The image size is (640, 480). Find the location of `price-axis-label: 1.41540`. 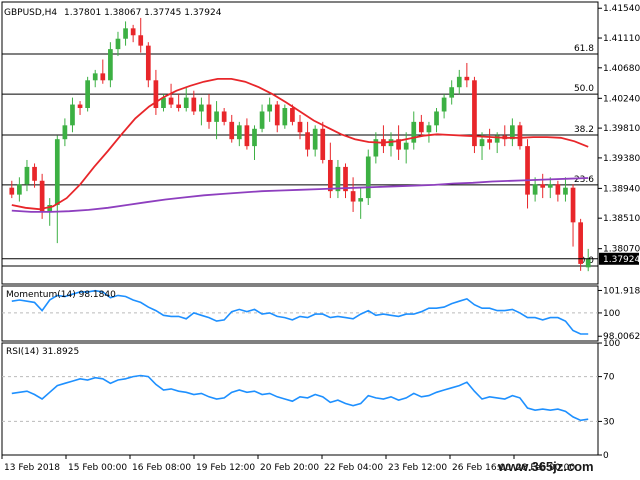

price-axis-label: 1.41540 is located at coordinates (621, 9).